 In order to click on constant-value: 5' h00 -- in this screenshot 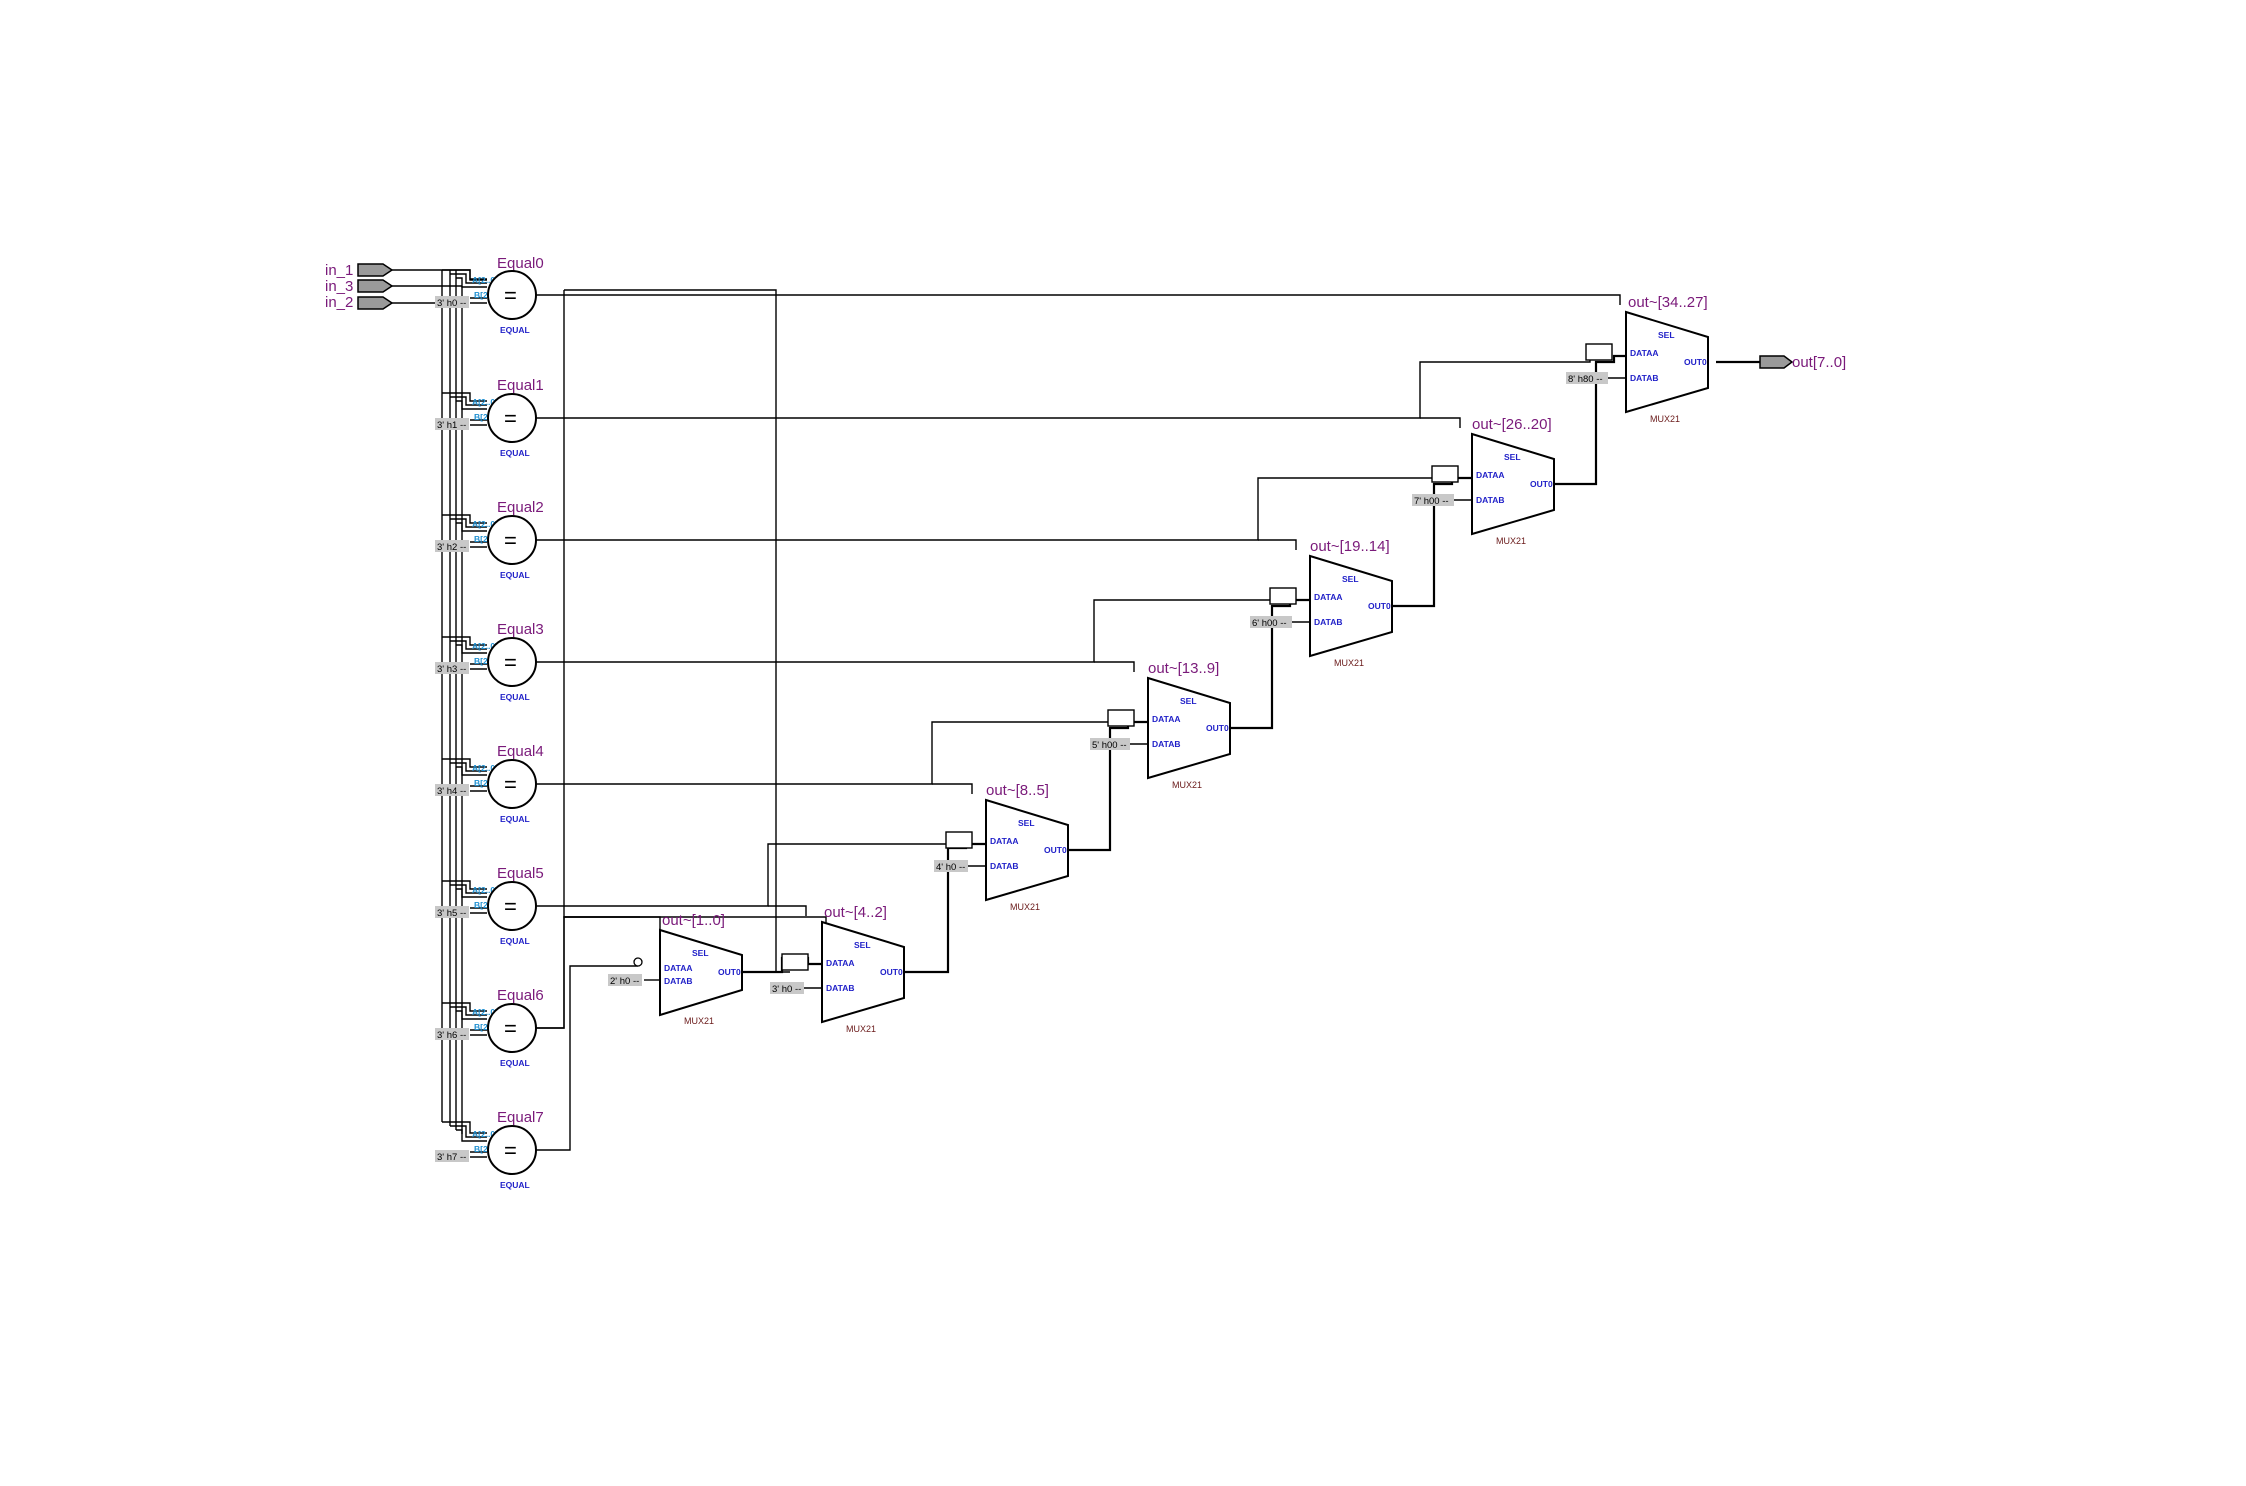, I will do `click(1109, 745)`.